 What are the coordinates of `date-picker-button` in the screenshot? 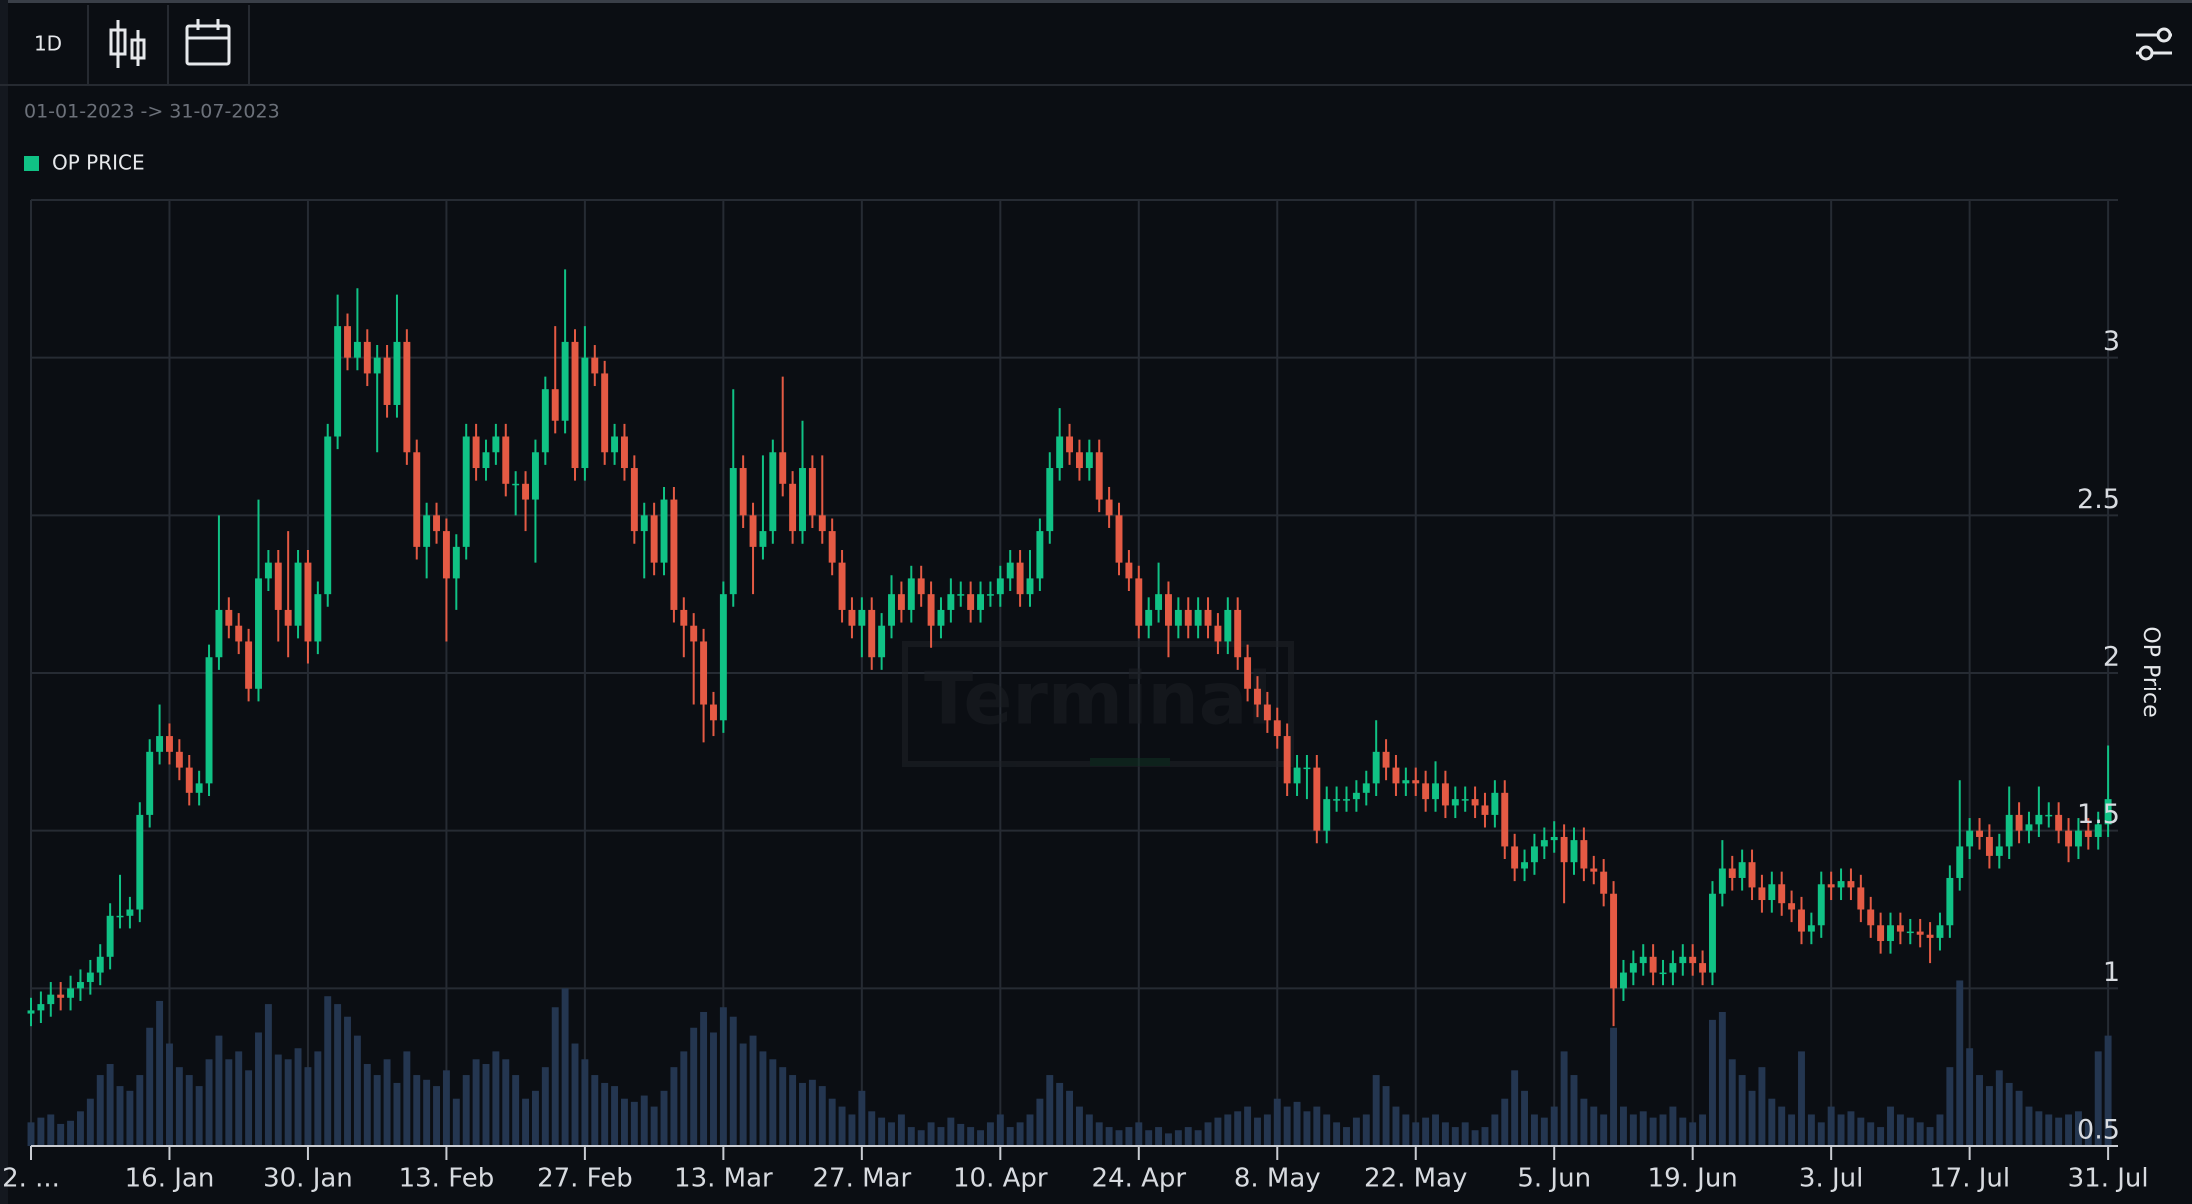 It's located at (208, 42).